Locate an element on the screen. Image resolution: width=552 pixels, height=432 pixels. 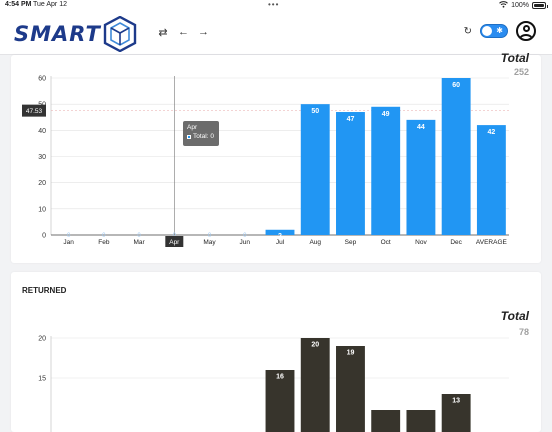
bar-data-label: 44 is located at coordinates (421, 127).